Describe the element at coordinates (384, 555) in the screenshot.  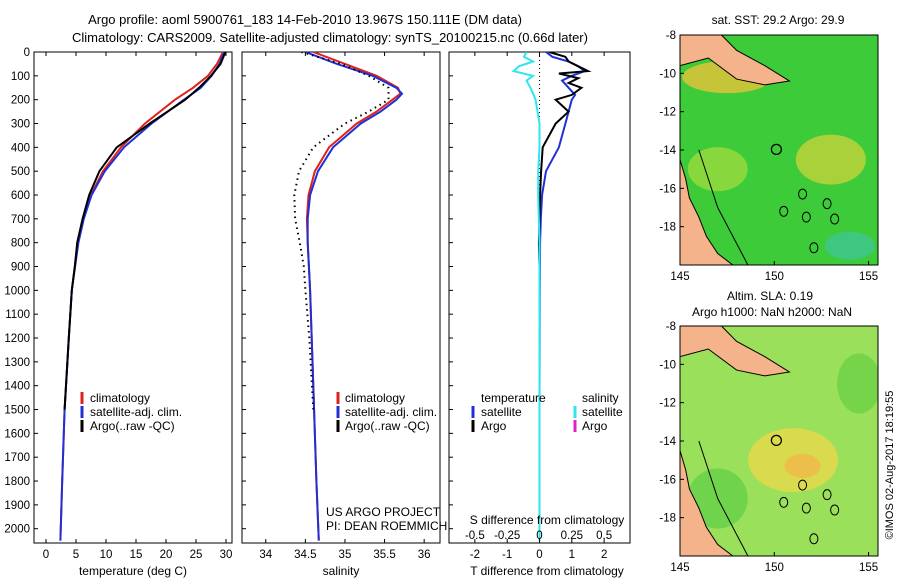
I see `x-tick-label: 35.5` at that location.